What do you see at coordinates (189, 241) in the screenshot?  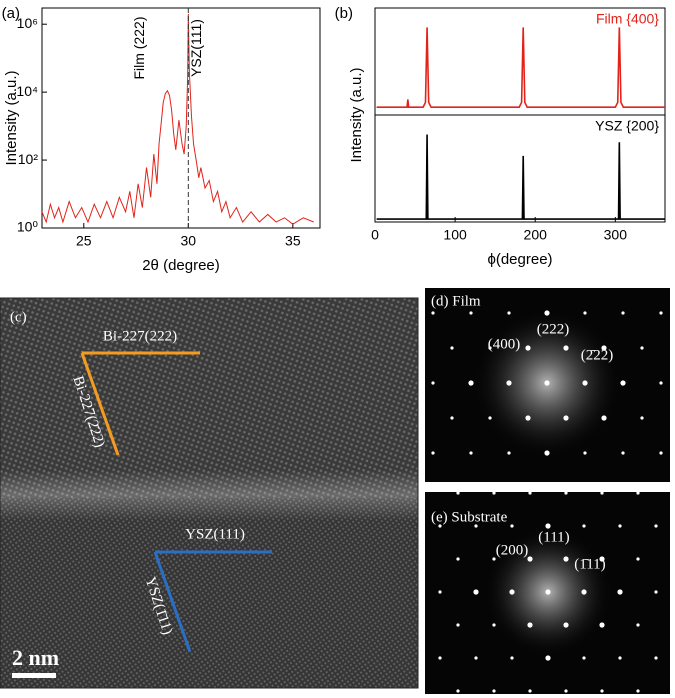 I see `x-tick-label: 30` at bounding box center [189, 241].